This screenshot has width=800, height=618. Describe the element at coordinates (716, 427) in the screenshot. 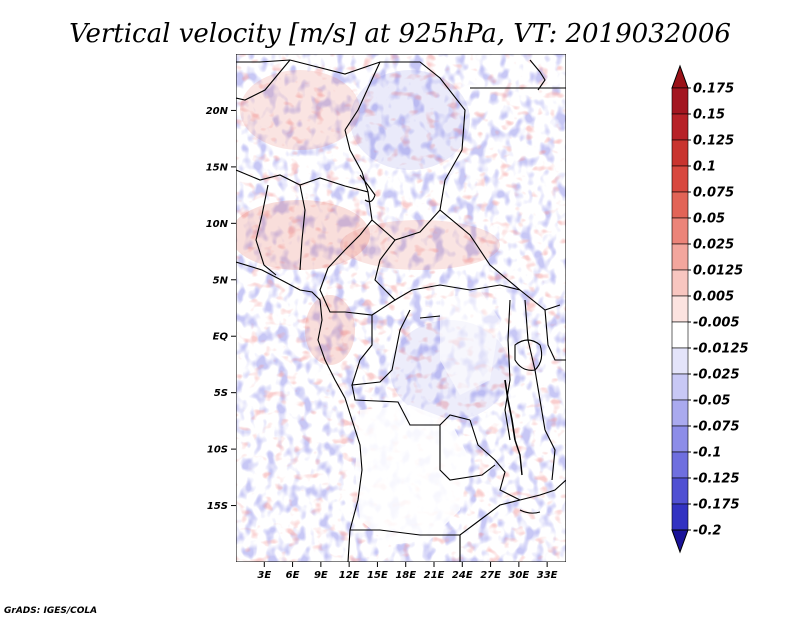

I see `colorbar-label: -0.075` at that location.